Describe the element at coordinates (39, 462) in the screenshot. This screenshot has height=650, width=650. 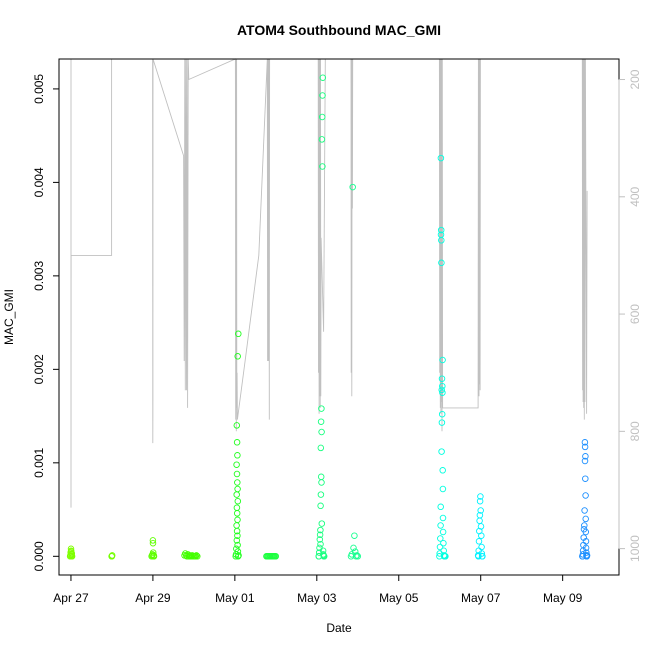
I see `y-tick-label: 0.001` at that location.